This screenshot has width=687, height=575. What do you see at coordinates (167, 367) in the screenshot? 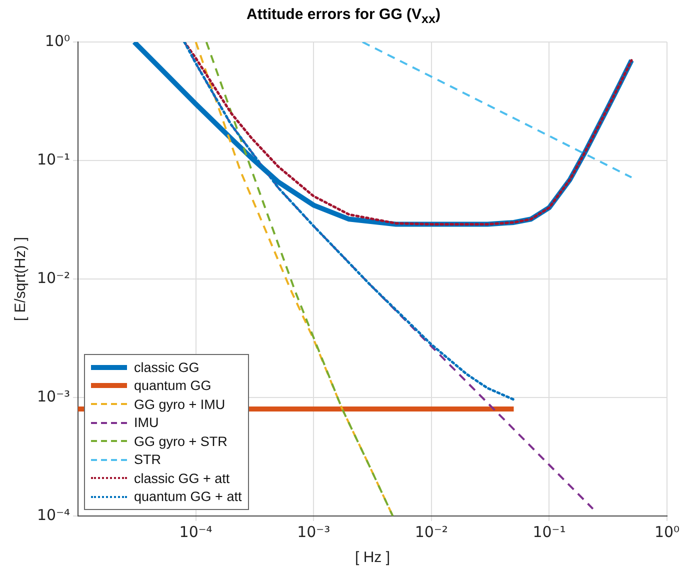
I see `legend-label: classic GG` at bounding box center [167, 367].